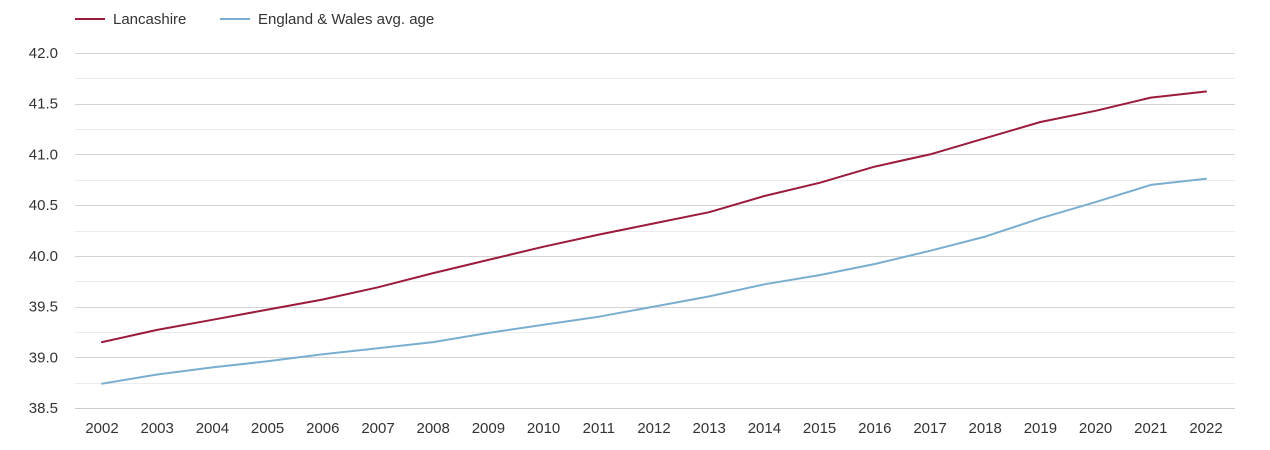 This screenshot has width=1270, height=450. I want to click on y-tick-label: 40.0, so click(43, 256).